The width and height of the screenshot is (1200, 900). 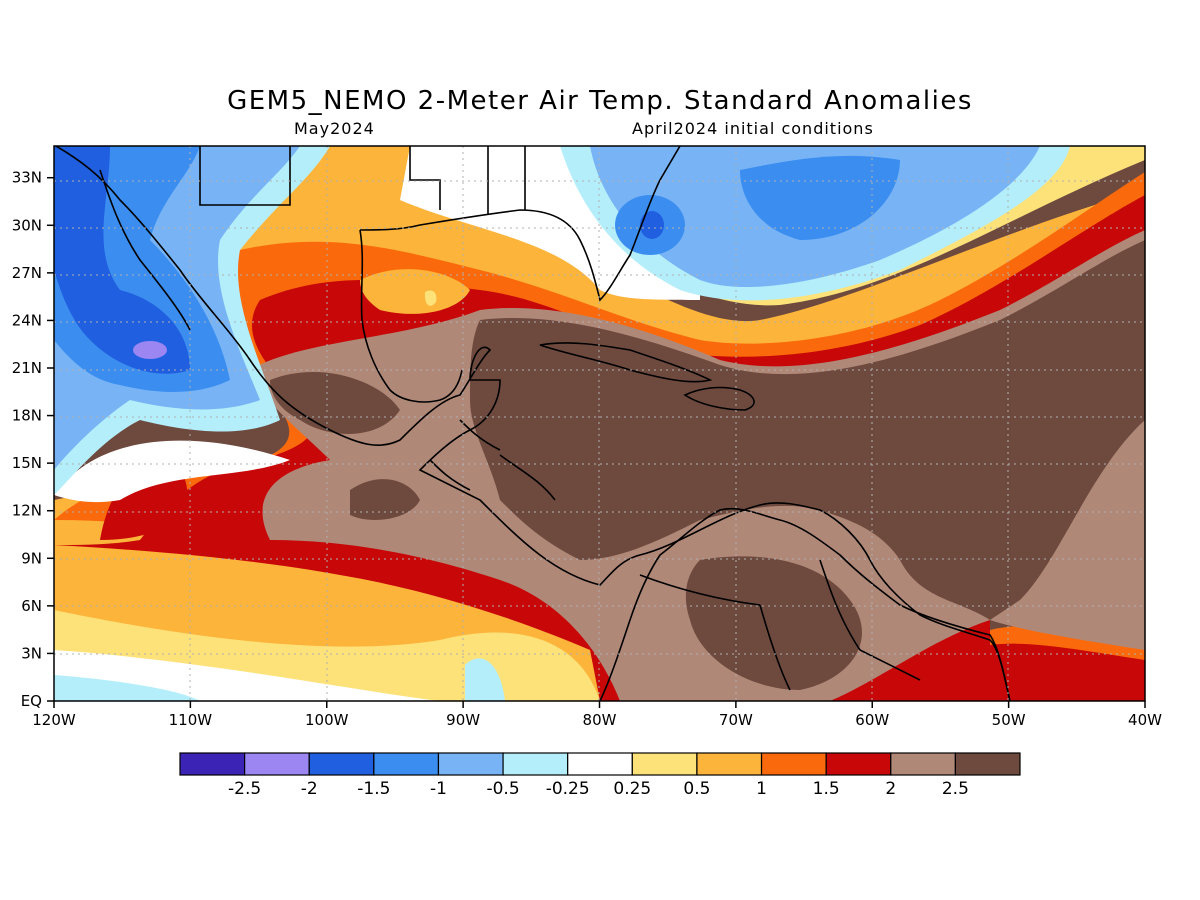 What do you see at coordinates (150, 350) in the screenshot?
I see `lavender-patch` at bounding box center [150, 350].